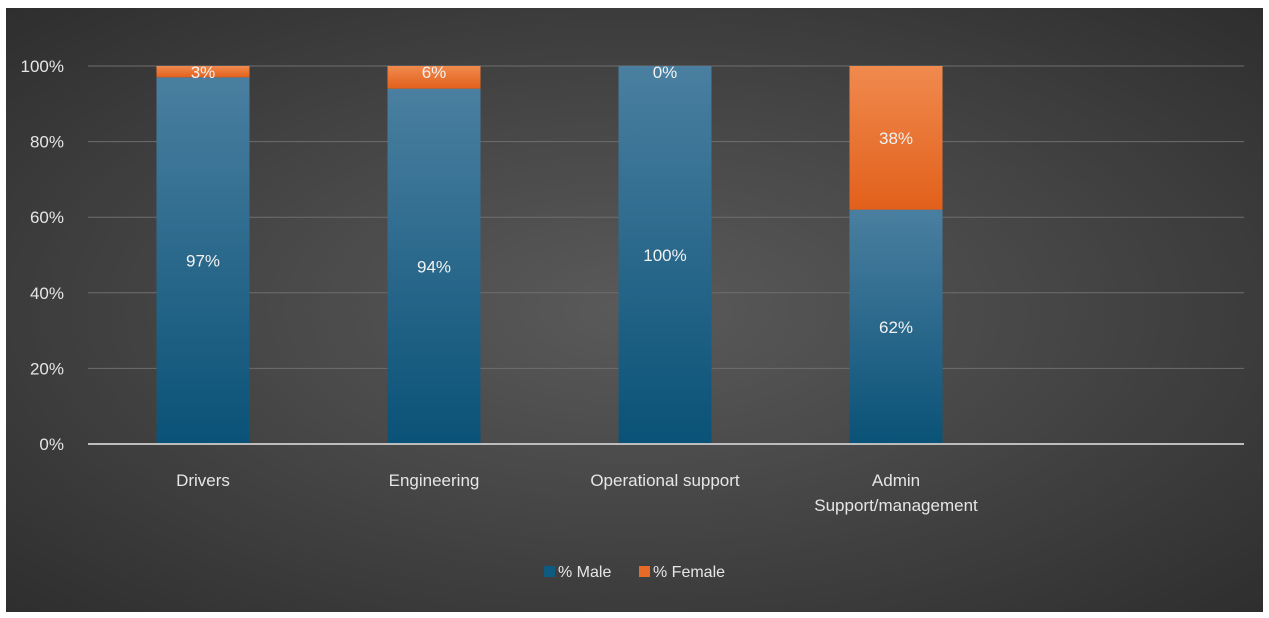 This screenshot has width=1269, height=618. What do you see at coordinates (51, 444) in the screenshot?
I see `y-tick-label: 0%` at bounding box center [51, 444].